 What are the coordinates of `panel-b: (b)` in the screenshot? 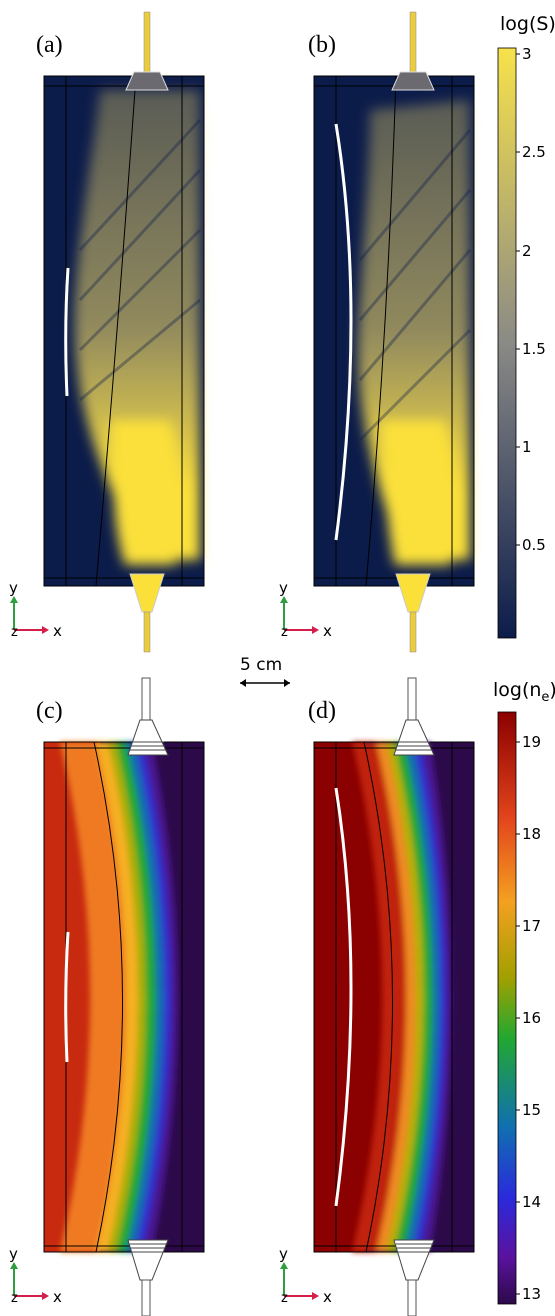 It's located at (391, 332).